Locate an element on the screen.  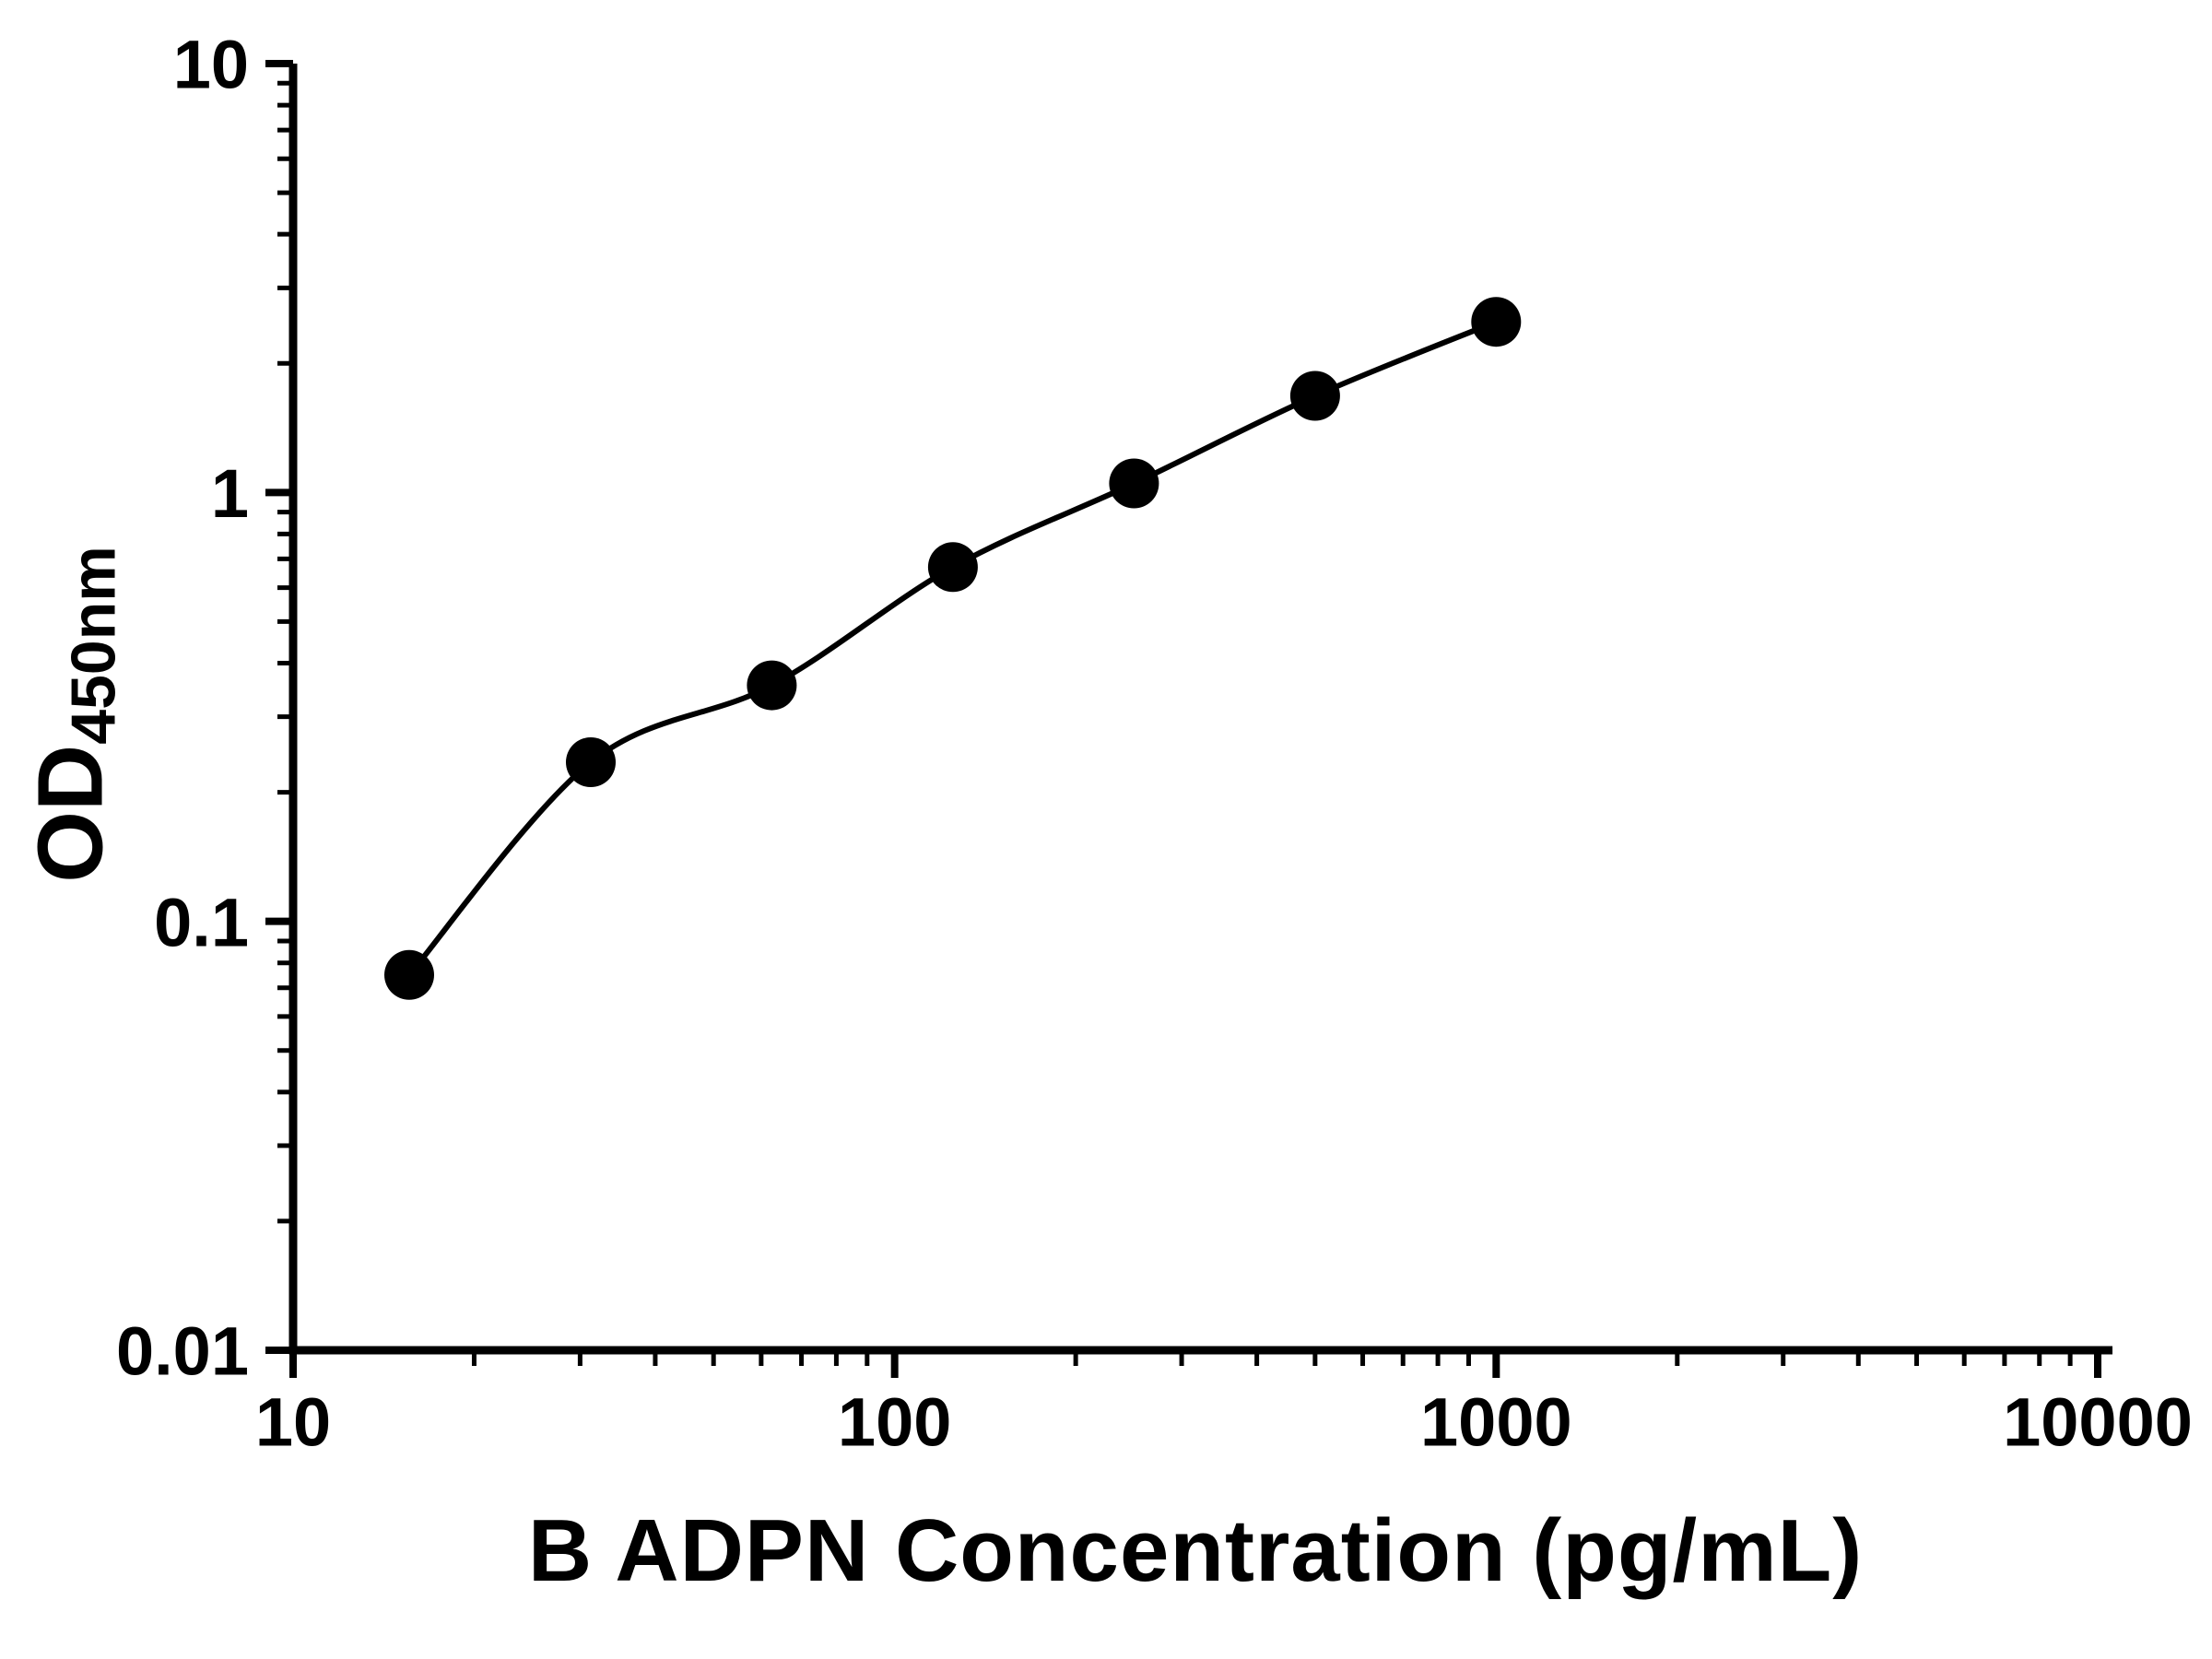
x-tick-label: 100 is located at coordinates (894, 1422).